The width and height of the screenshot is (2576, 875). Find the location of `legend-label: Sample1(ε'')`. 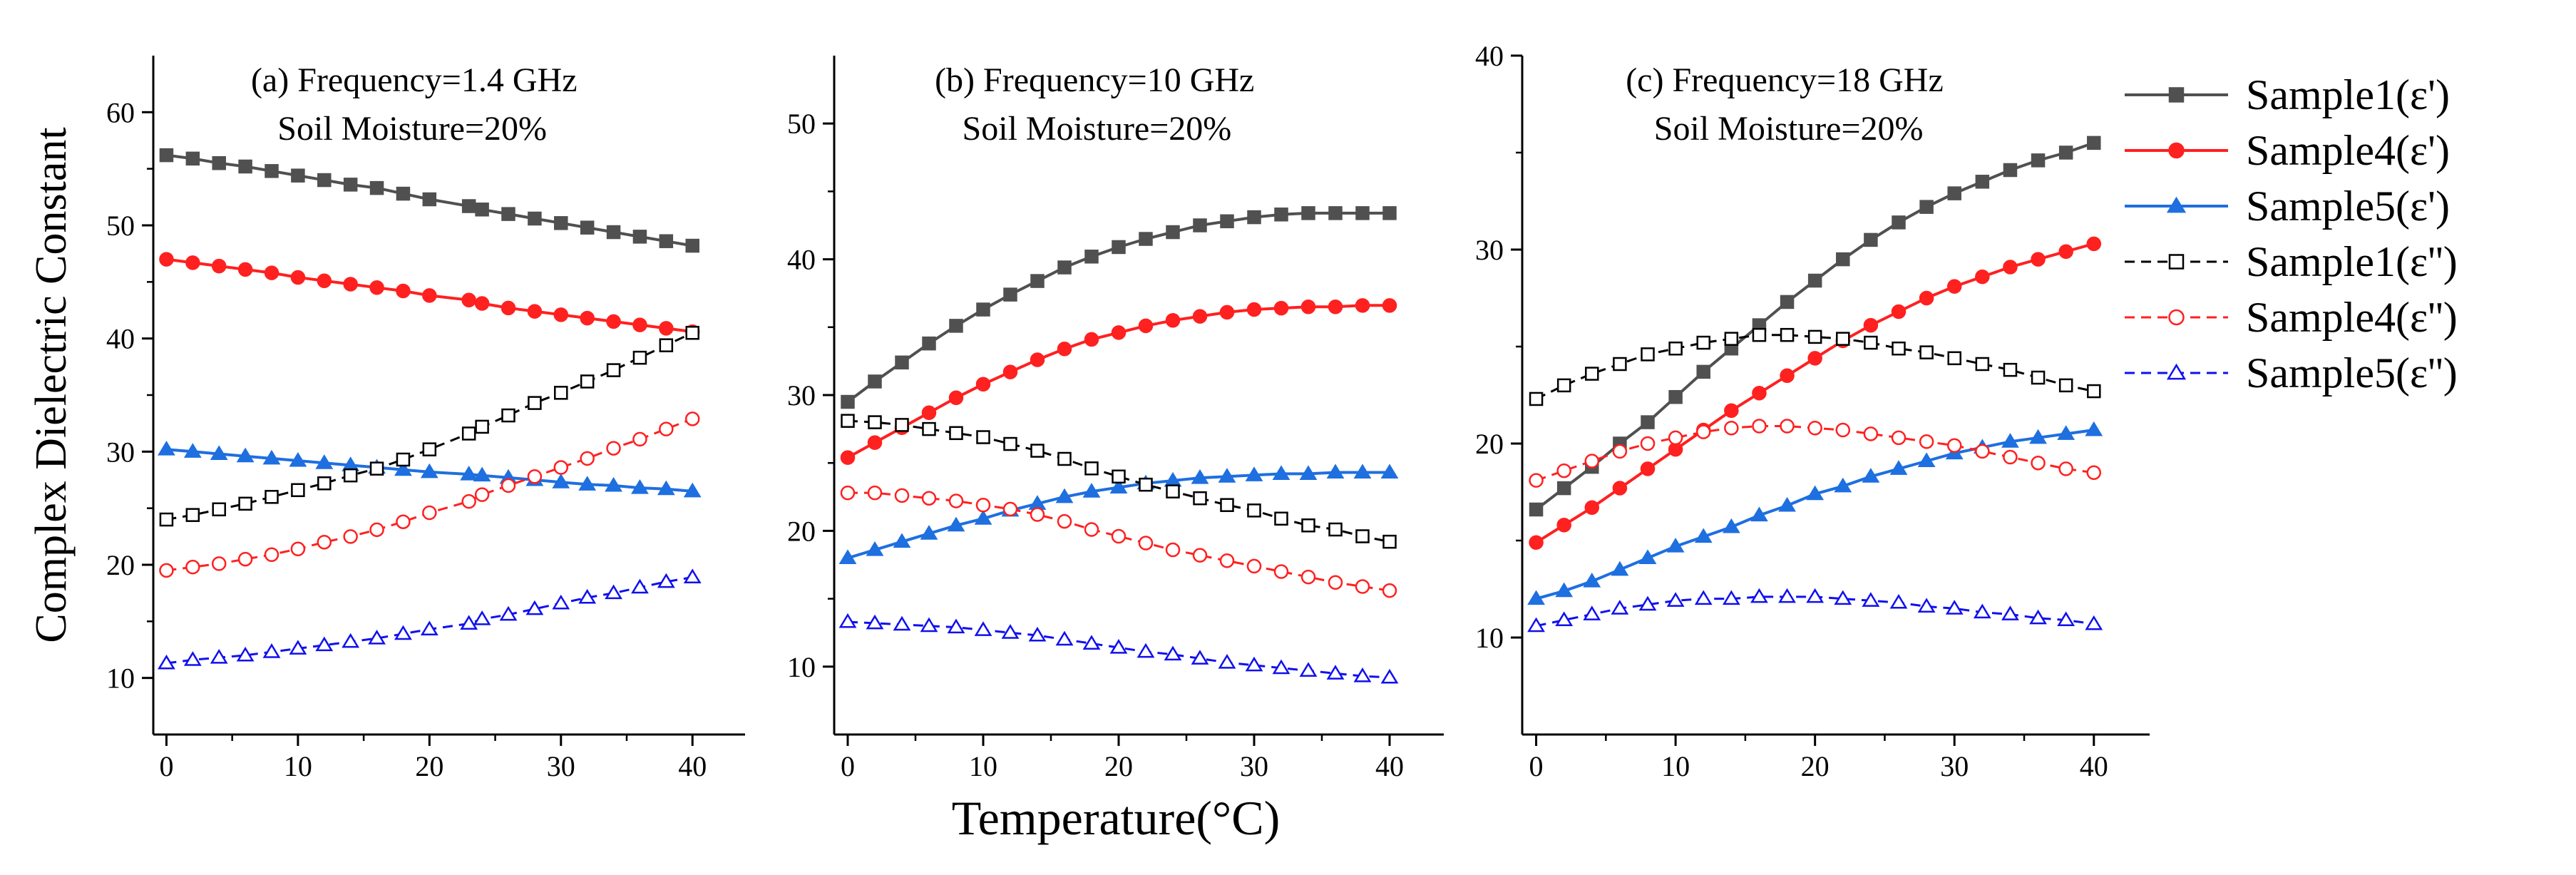

legend-label: Sample1(ε'') is located at coordinates (2352, 261).